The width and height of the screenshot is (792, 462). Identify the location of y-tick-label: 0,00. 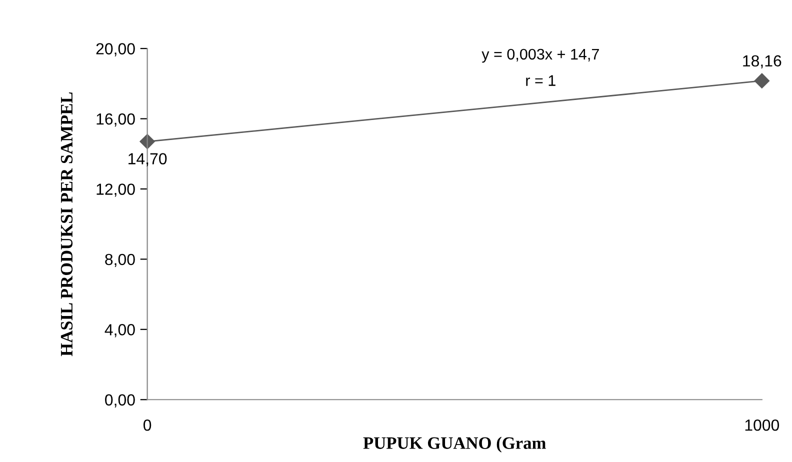
(120, 401).